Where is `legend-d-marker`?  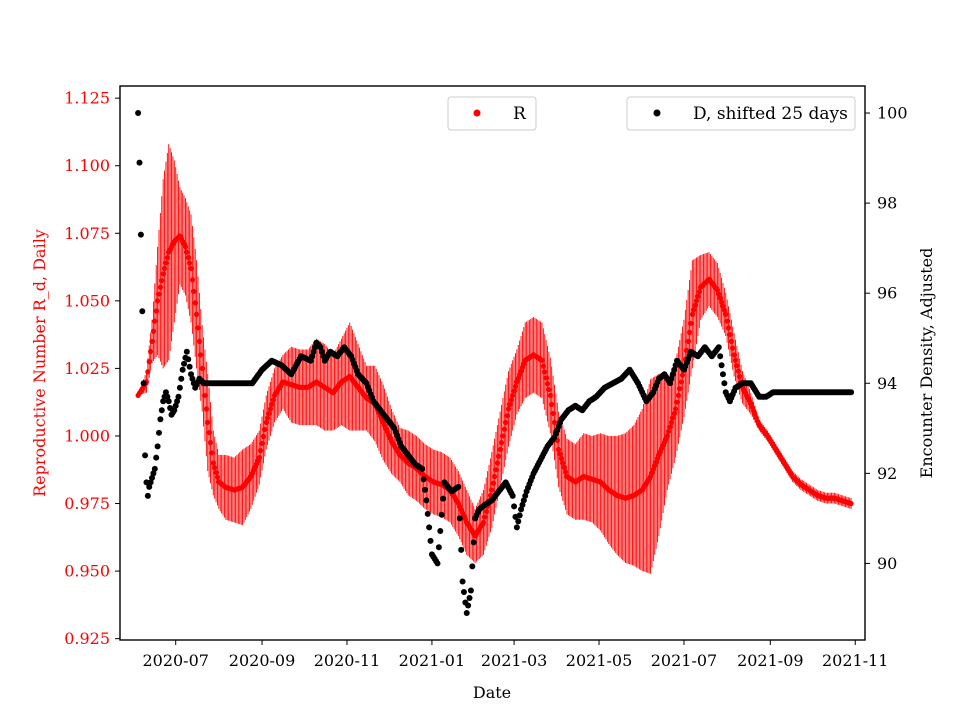
legend-d-marker is located at coordinates (657, 113).